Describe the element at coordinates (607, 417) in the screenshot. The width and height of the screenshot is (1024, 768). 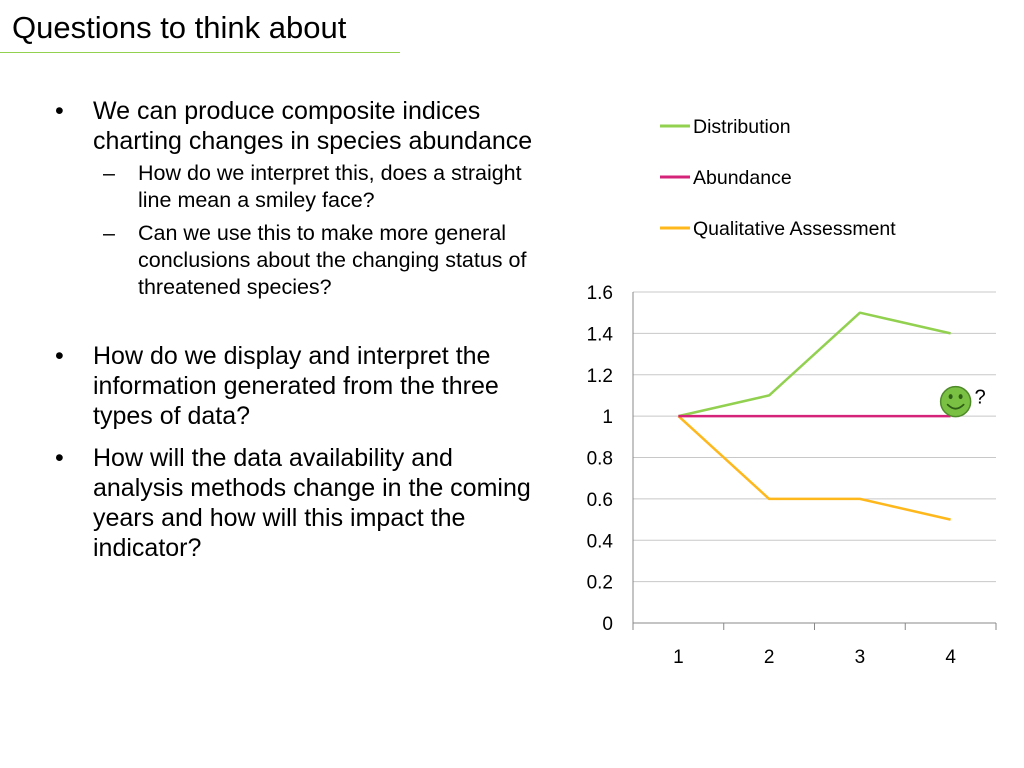
I see `y-tick-label: 1` at that location.